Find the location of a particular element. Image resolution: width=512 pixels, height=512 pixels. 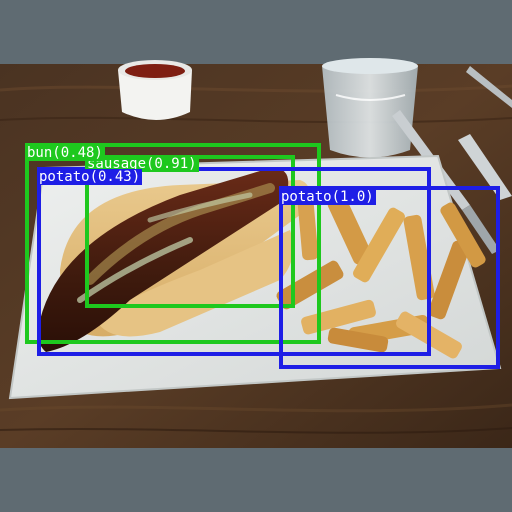

detection-label-potato-left: potato(0.43) is located at coordinates (90, 177).